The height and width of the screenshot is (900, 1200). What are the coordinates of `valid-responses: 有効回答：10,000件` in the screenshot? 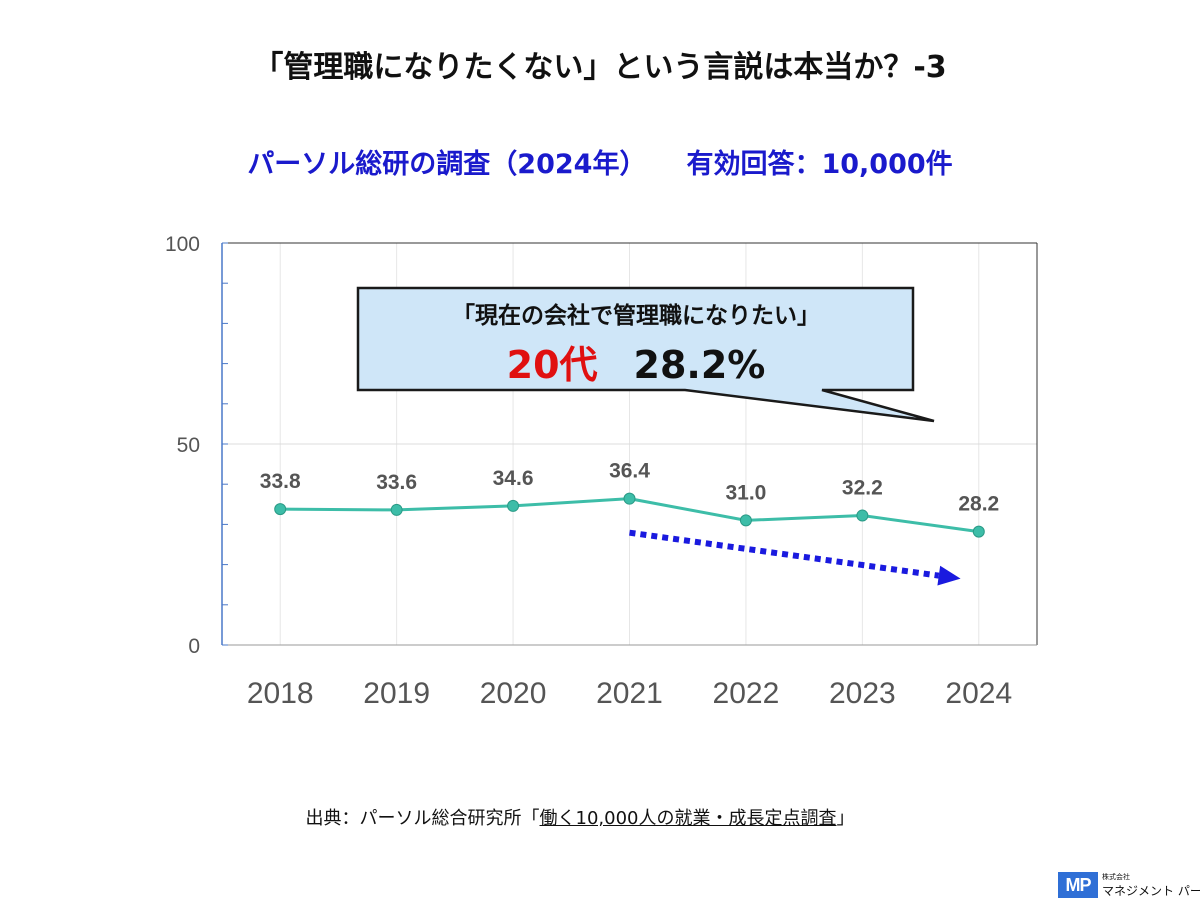 It's located at (819, 164).